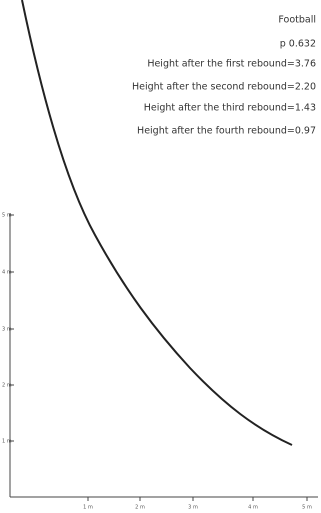 The width and height of the screenshot is (321, 513). I want to click on p-value: p 0.632, so click(298, 44).